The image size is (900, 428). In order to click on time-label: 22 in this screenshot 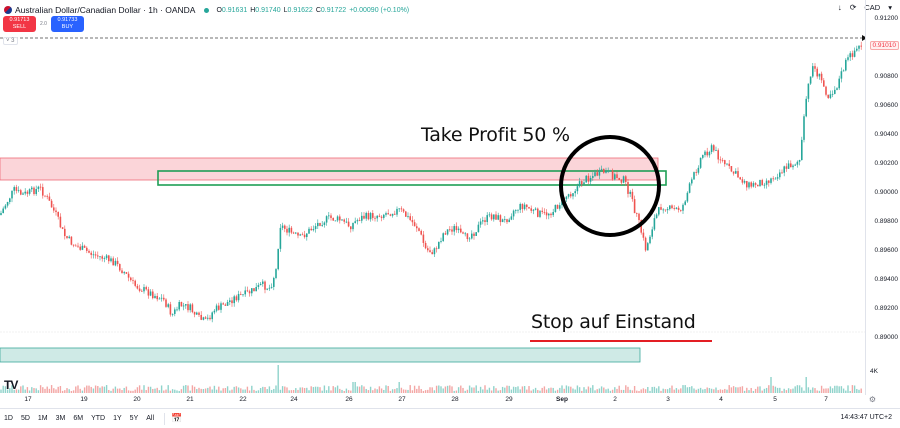, I will do `click(243, 399)`.